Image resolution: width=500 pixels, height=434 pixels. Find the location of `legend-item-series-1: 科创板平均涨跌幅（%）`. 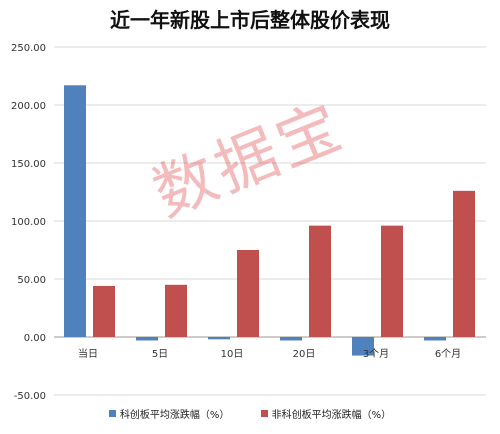

legend-item-series-1: 科创板平均涨跌幅（%） is located at coordinates (169, 413).